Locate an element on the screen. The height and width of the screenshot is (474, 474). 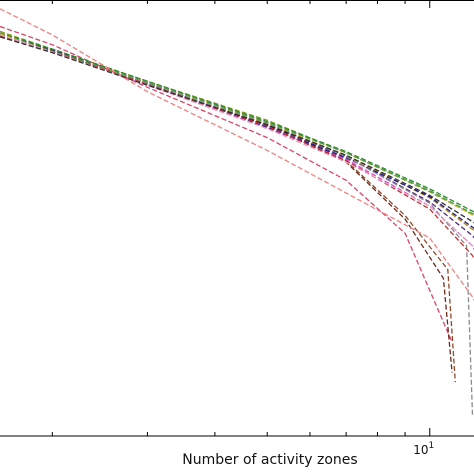
x-tick-label: 101 is located at coordinates (423, 449).